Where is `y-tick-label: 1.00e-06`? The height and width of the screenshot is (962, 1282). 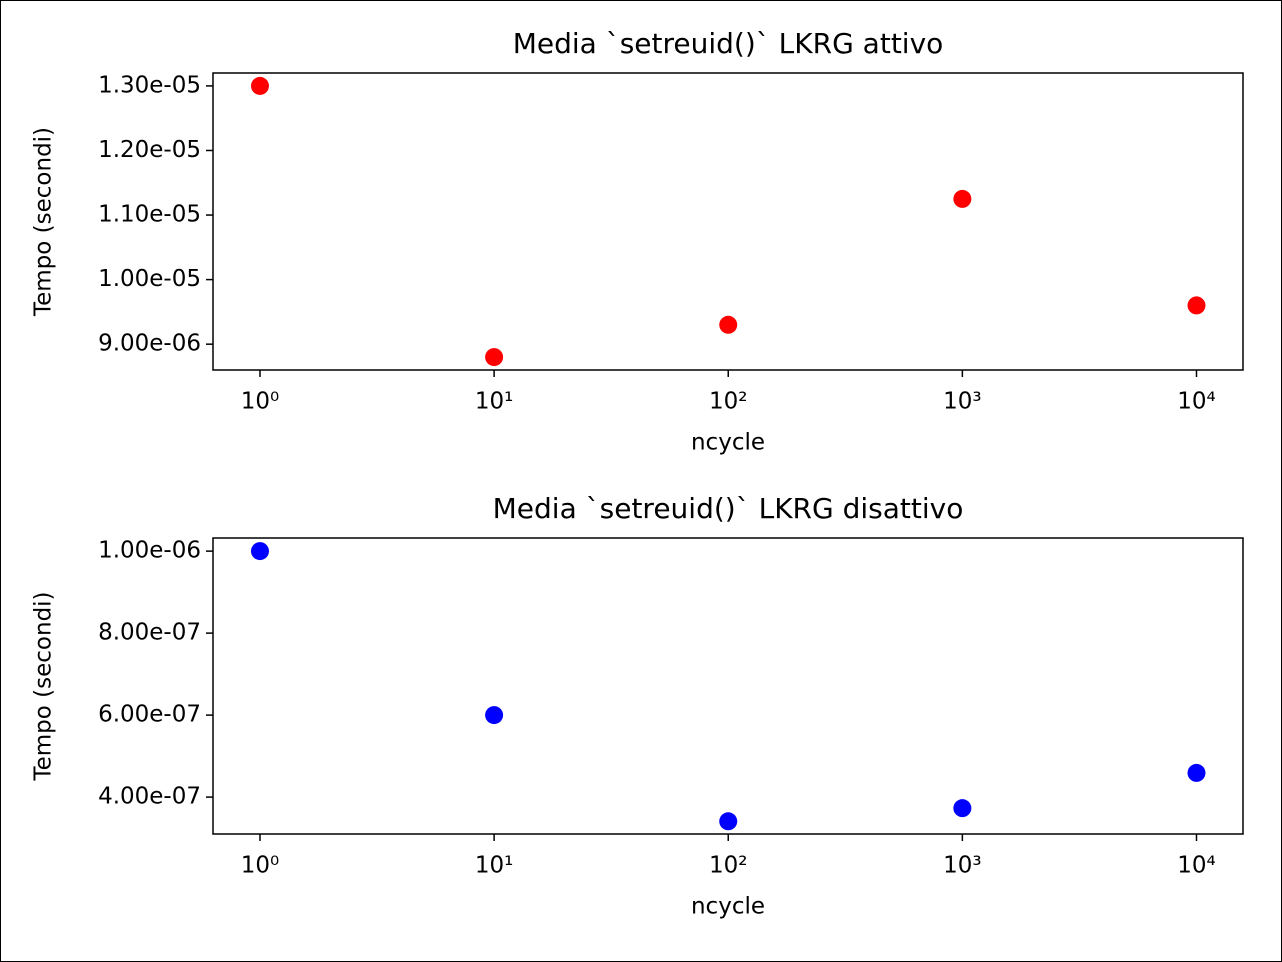 y-tick-label: 1.00e-06 is located at coordinates (149, 551).